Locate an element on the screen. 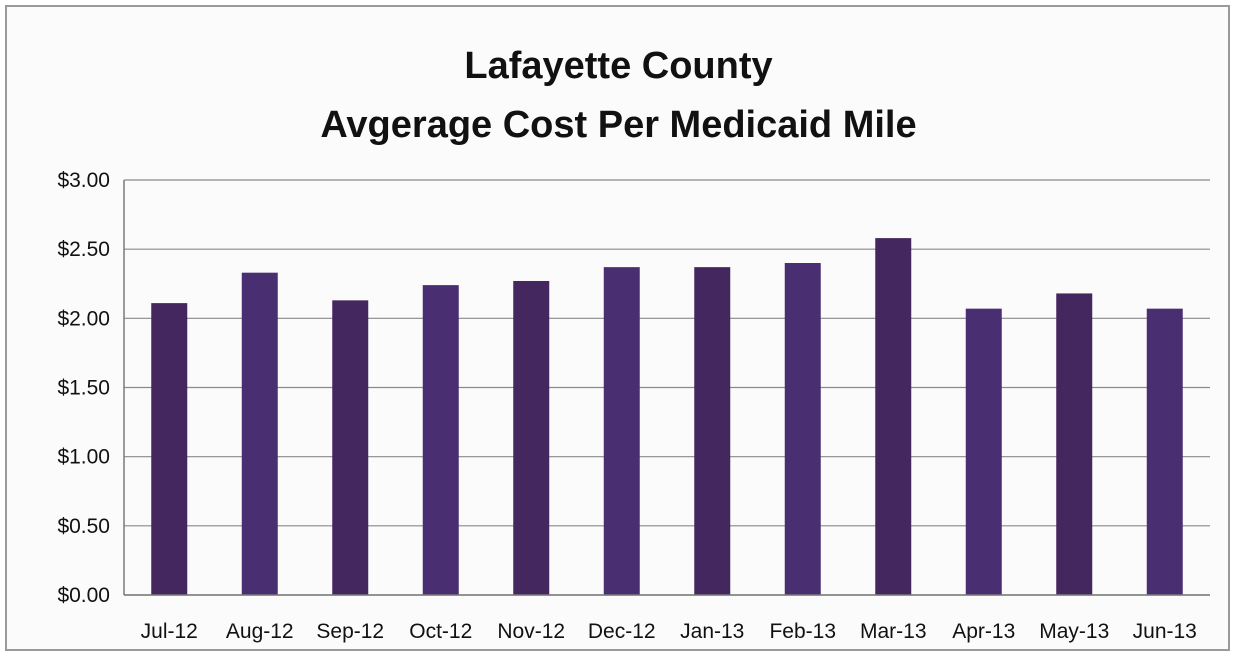 The height and width of the screenshot is (658, 1237). y-tick-label: $1.50 is located at coordinates (83, 388).